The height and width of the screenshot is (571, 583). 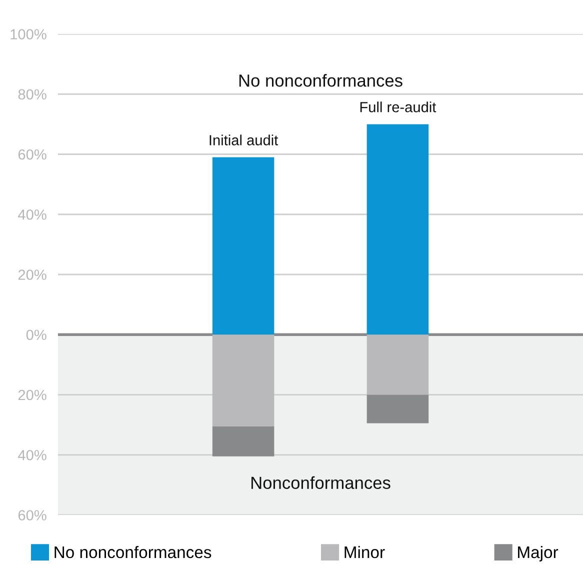 I want to click on x-tick-label: Full re-audit, so click(x=398, y=107).